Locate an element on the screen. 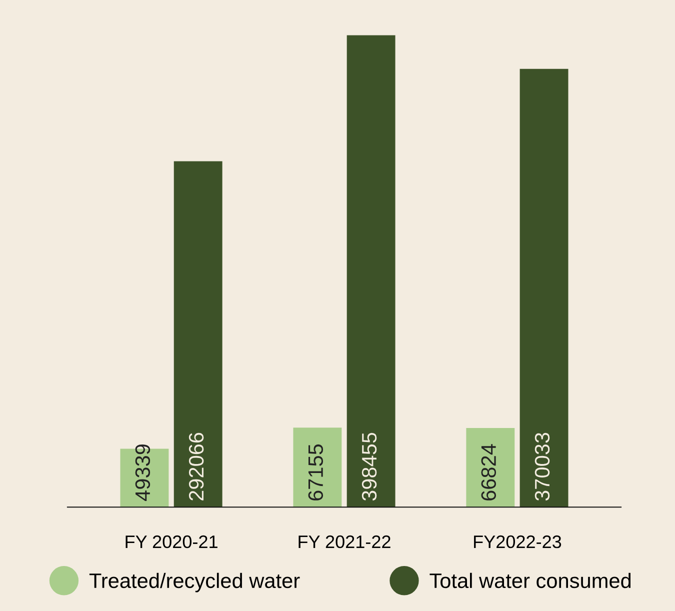 The height and width of the screenshot is (611, 675). data-label: 370033 is located at coordinates (542, 466).